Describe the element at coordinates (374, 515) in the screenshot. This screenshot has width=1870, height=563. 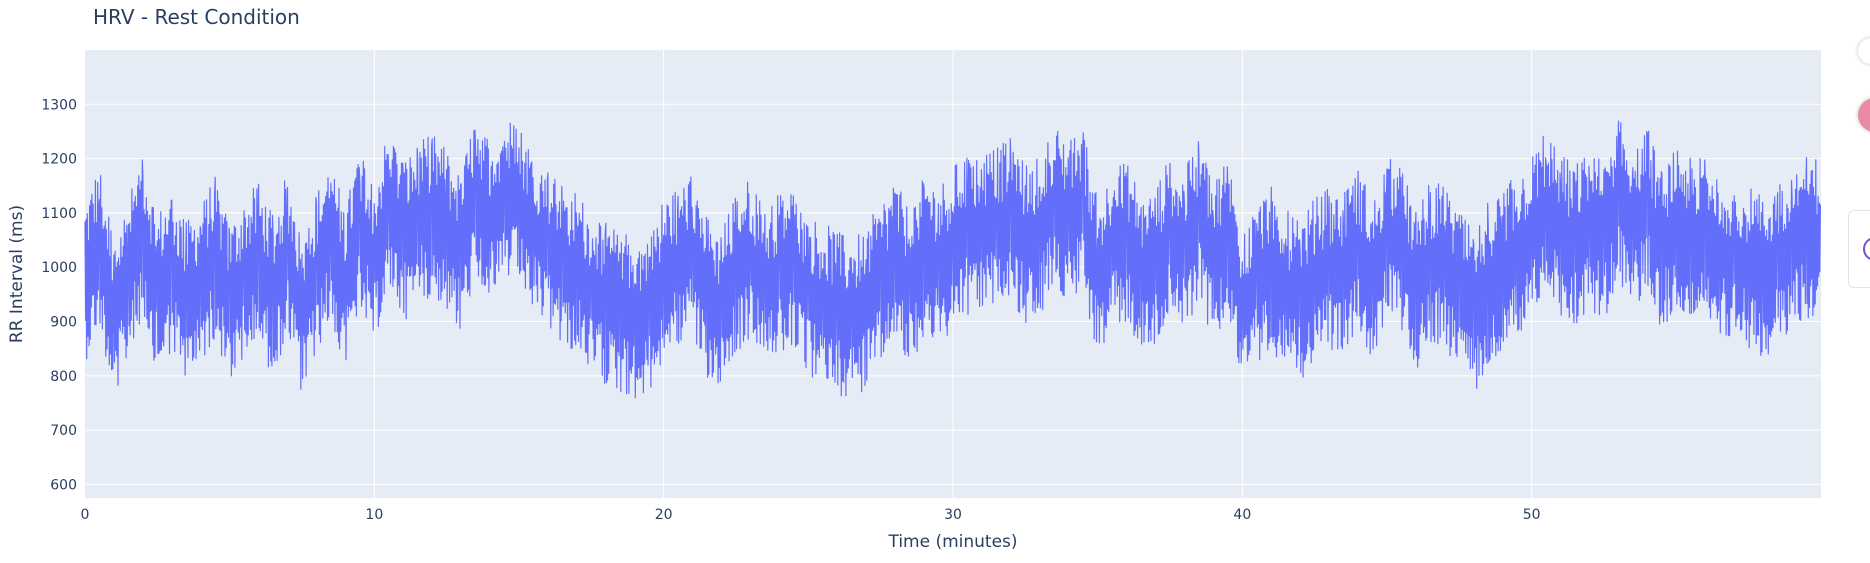
I see `x-tick-label: 10` at that location.